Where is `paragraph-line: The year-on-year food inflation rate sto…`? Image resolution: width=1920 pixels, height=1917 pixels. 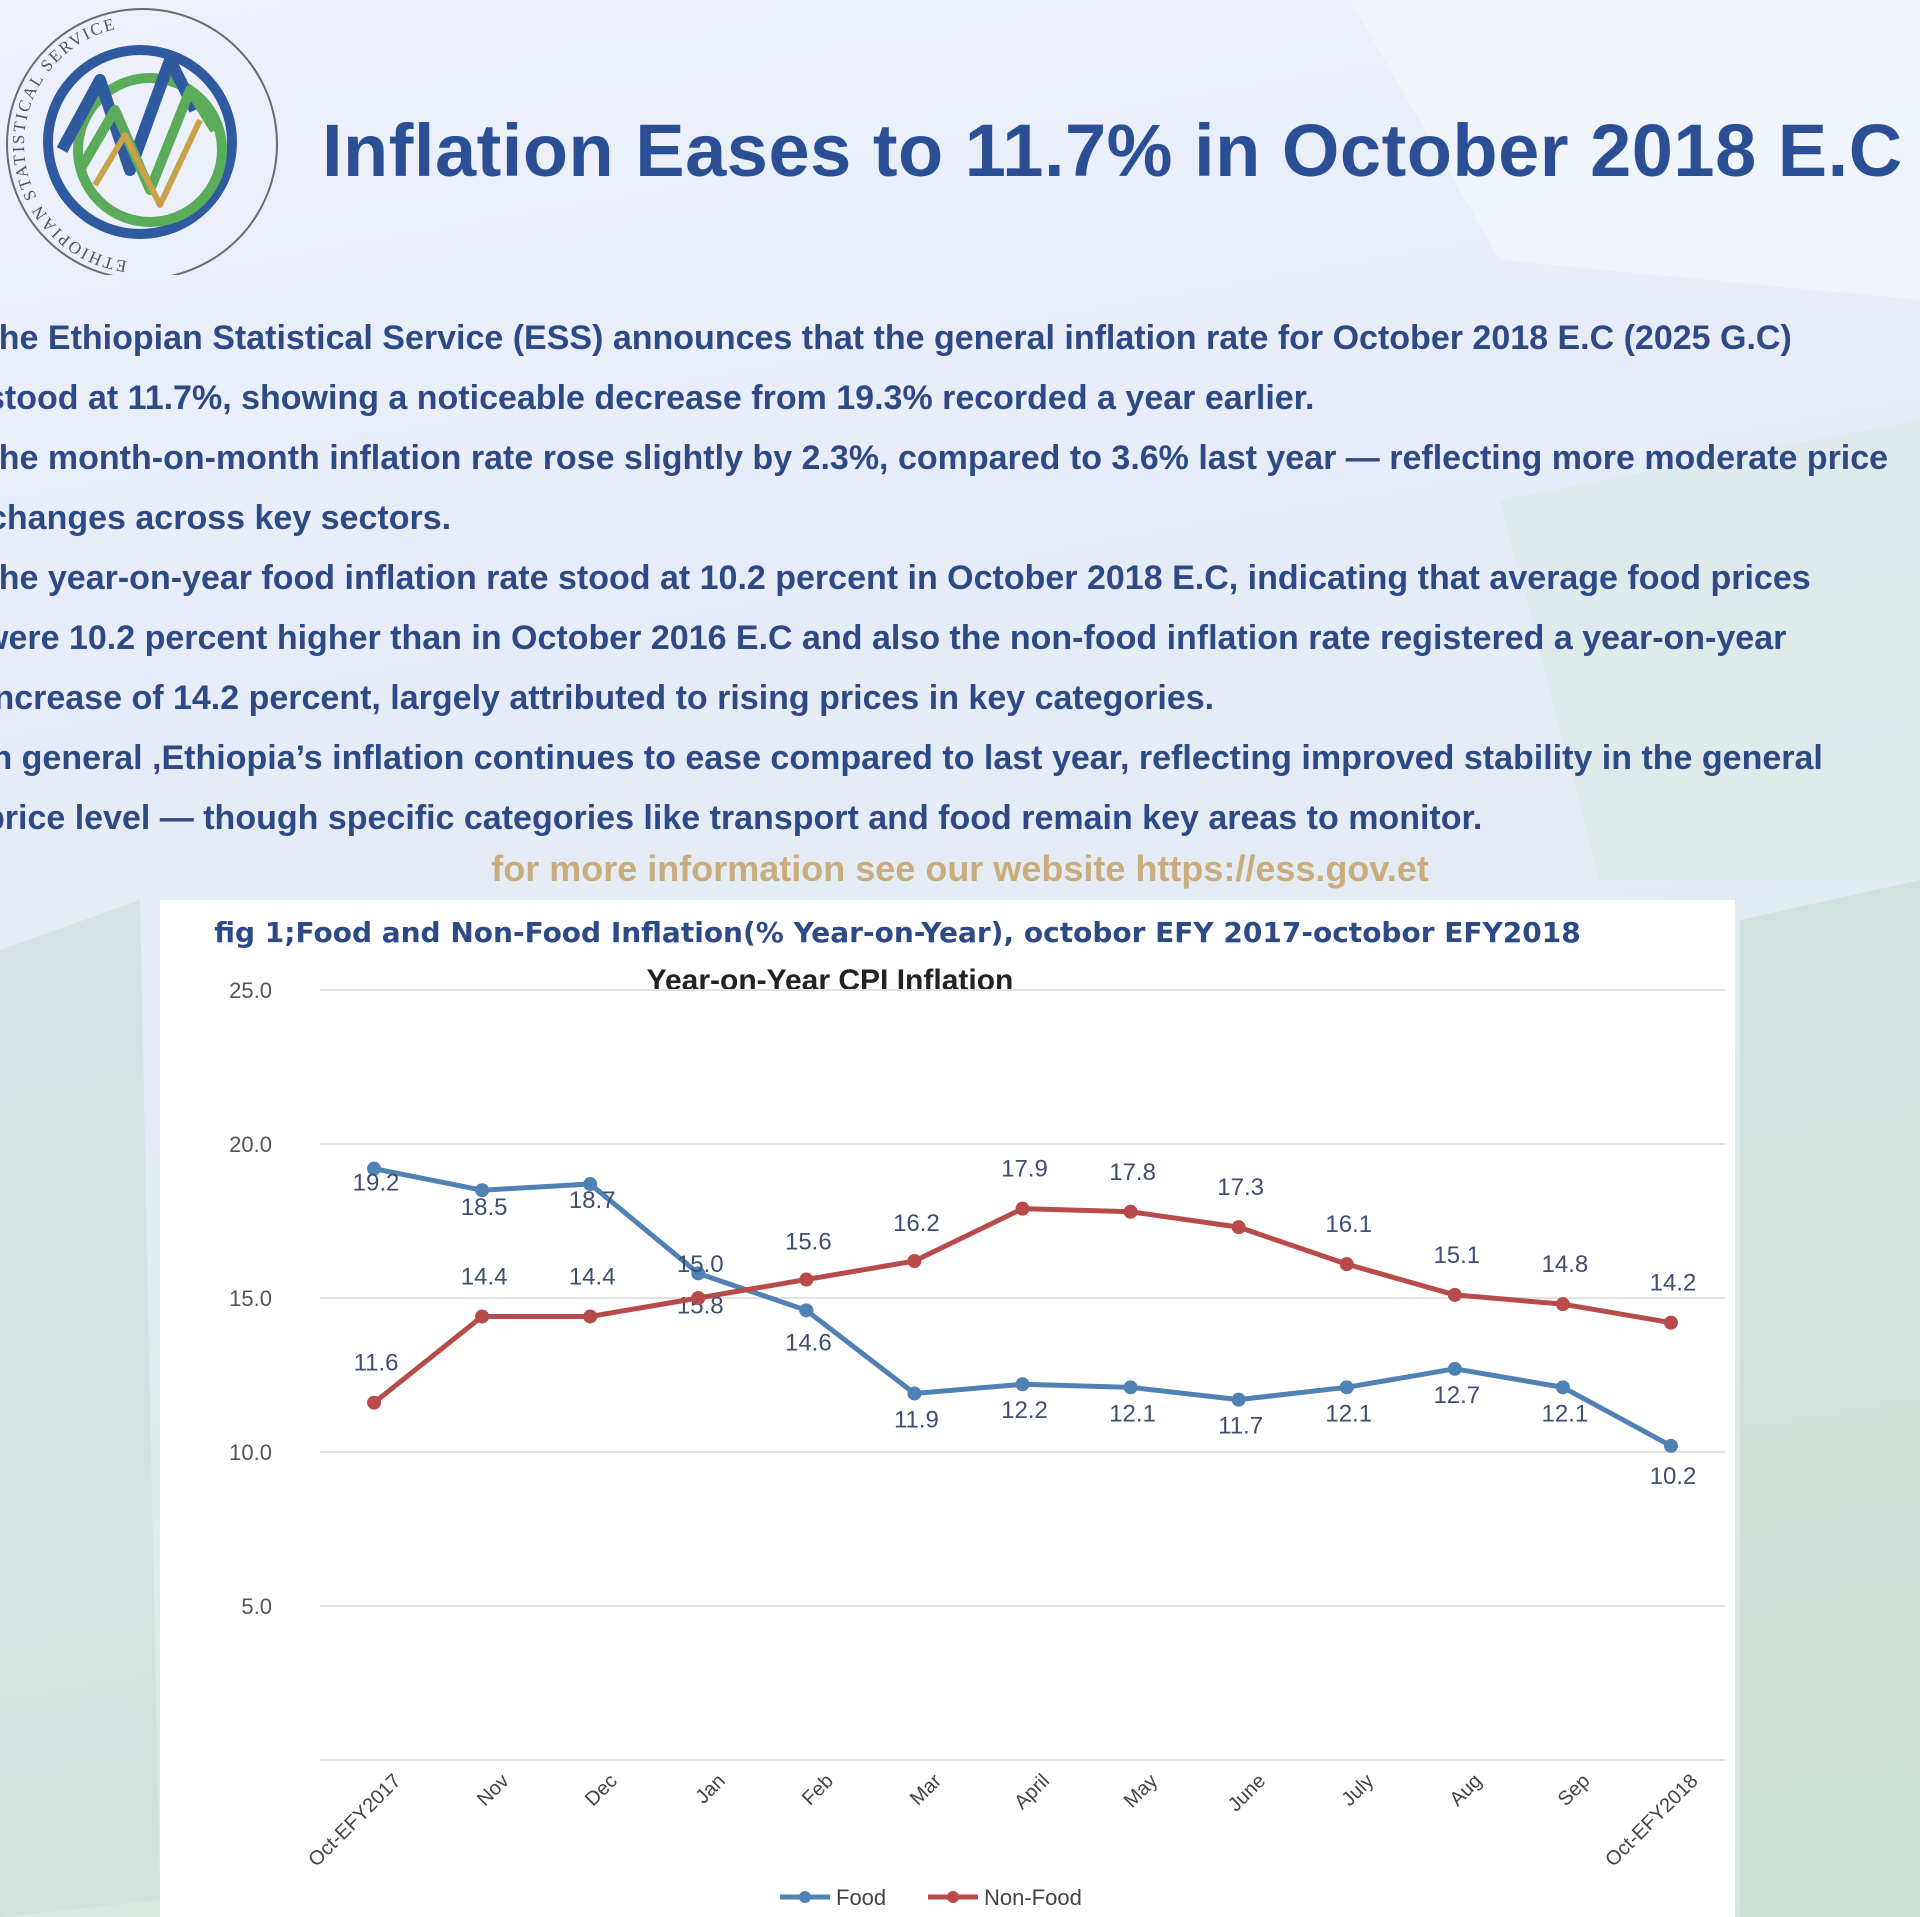
paragraph-line: The year-on-year food inflation rate sto… is located at coordinates (905, 578).